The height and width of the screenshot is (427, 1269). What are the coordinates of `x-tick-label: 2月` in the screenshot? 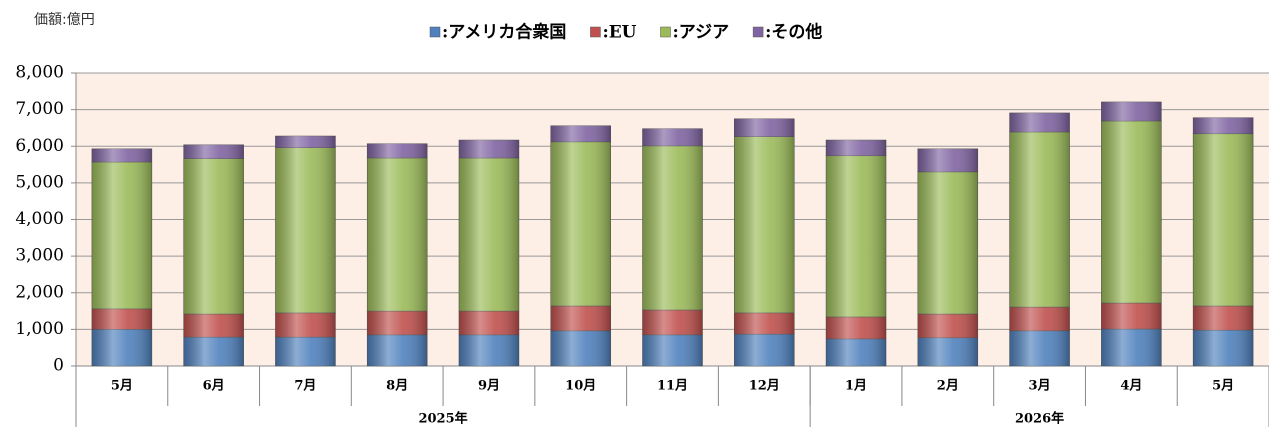 It's located at (948, 386).